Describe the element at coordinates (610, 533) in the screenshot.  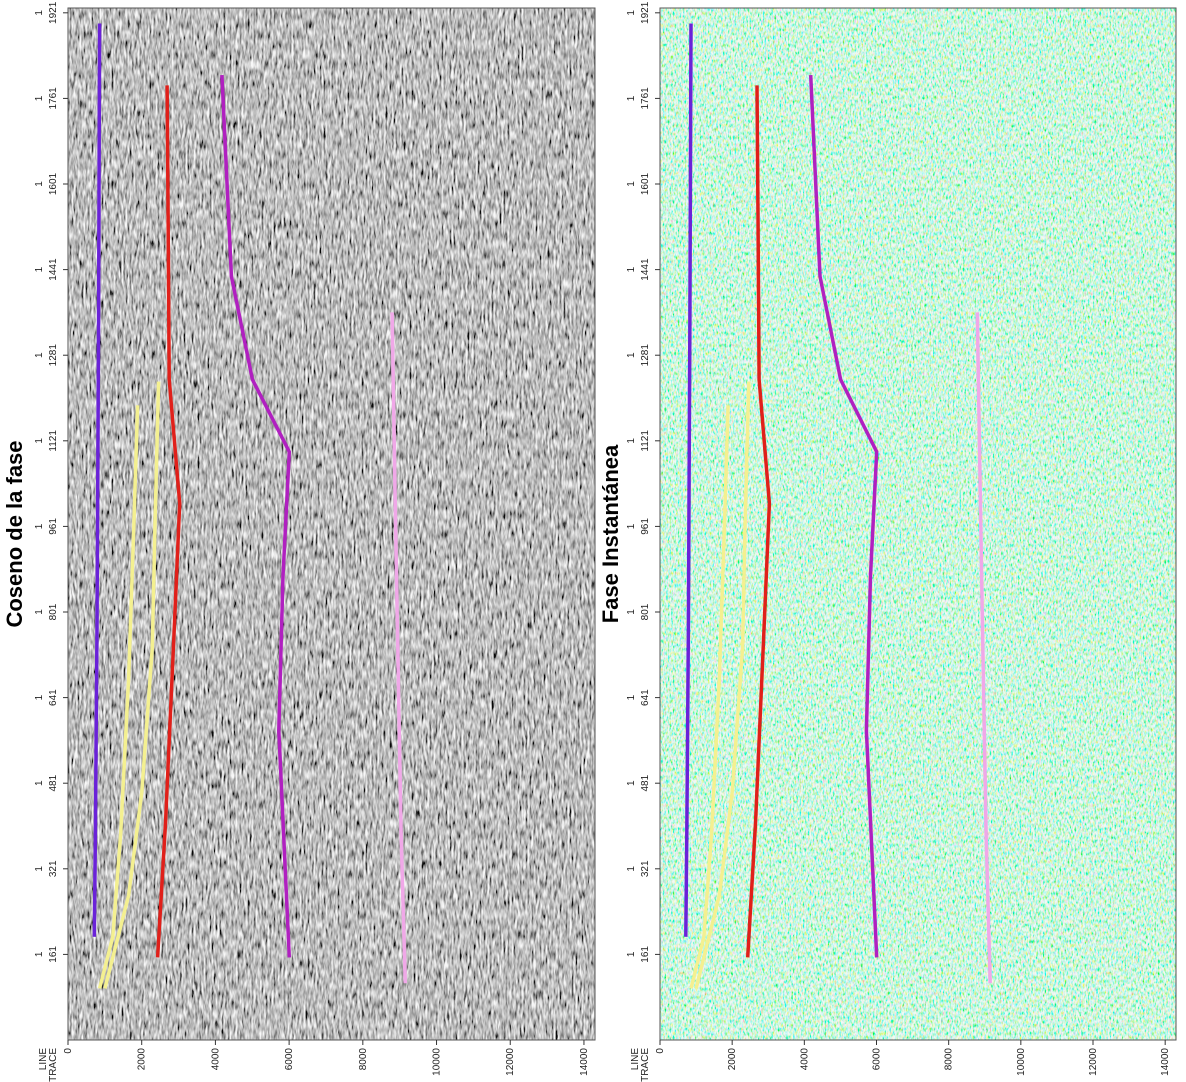
I see `panel-title: Fase Instantánea` at that location.